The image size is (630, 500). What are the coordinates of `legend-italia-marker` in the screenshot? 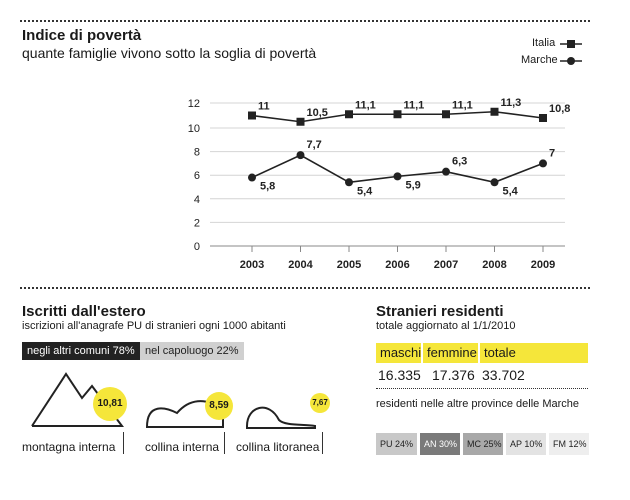 It's located at (571, 44).